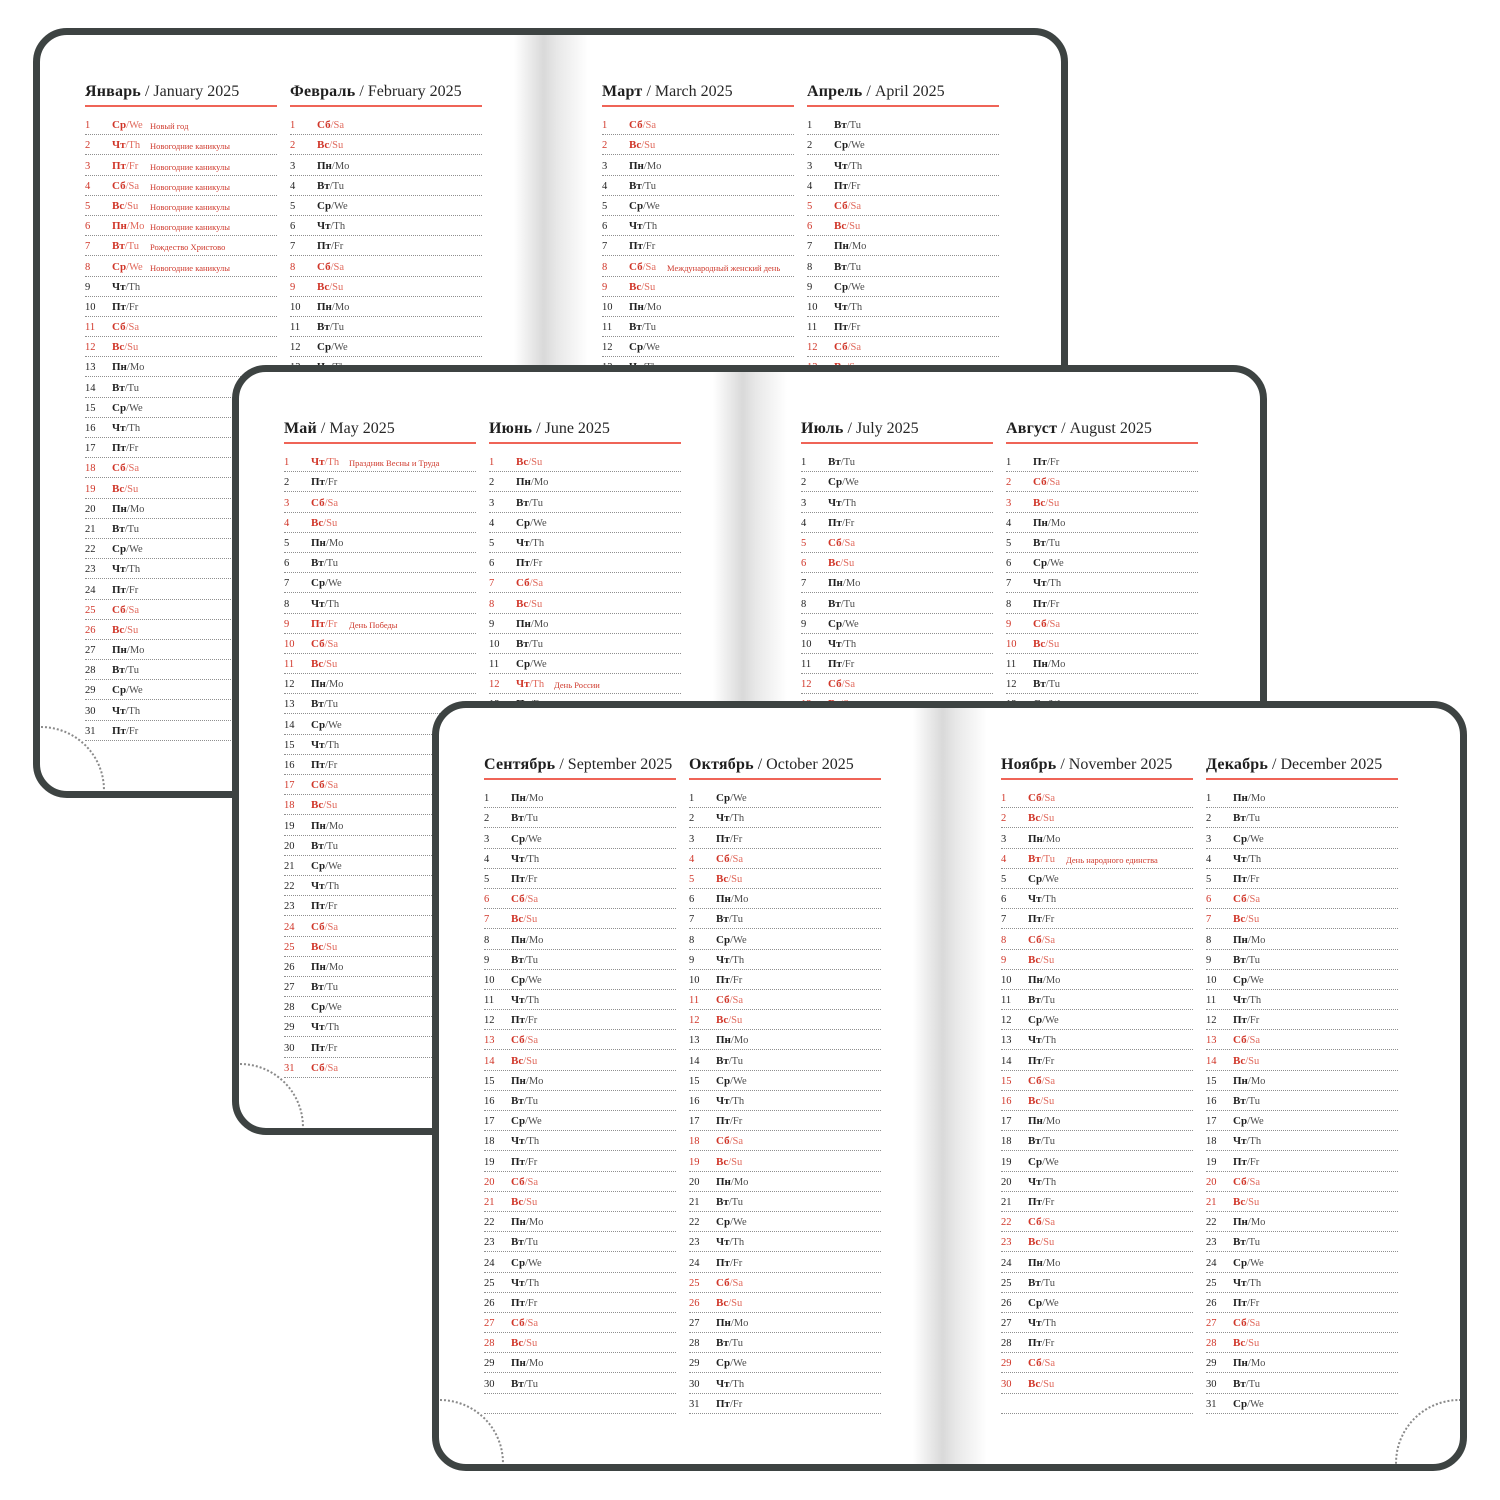 The image size is (1500, 1500). I want to click on month-name-ru: Март, so click(622, 91).